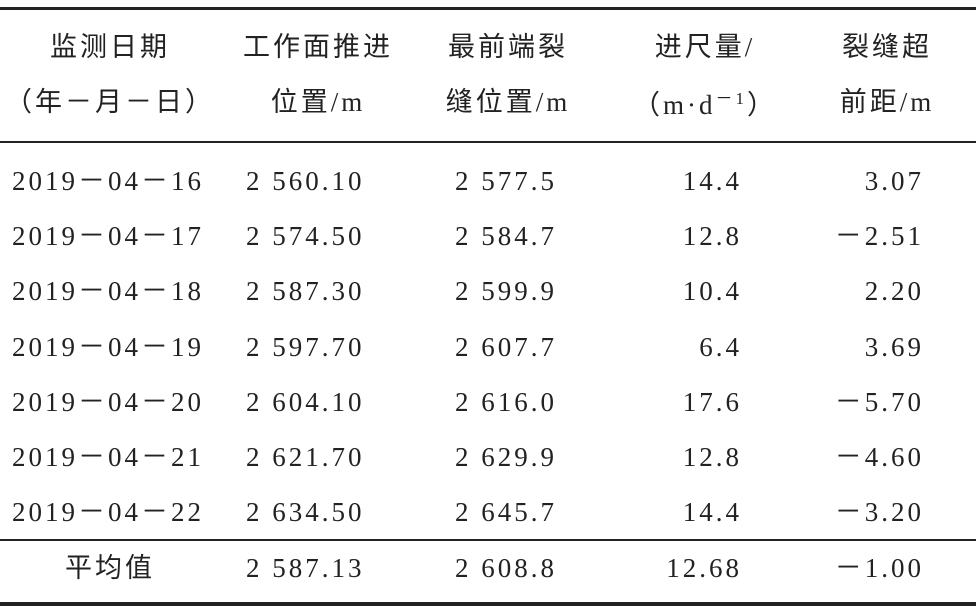  I want to click on cell-text: 2 560.10, so click(305, 181).